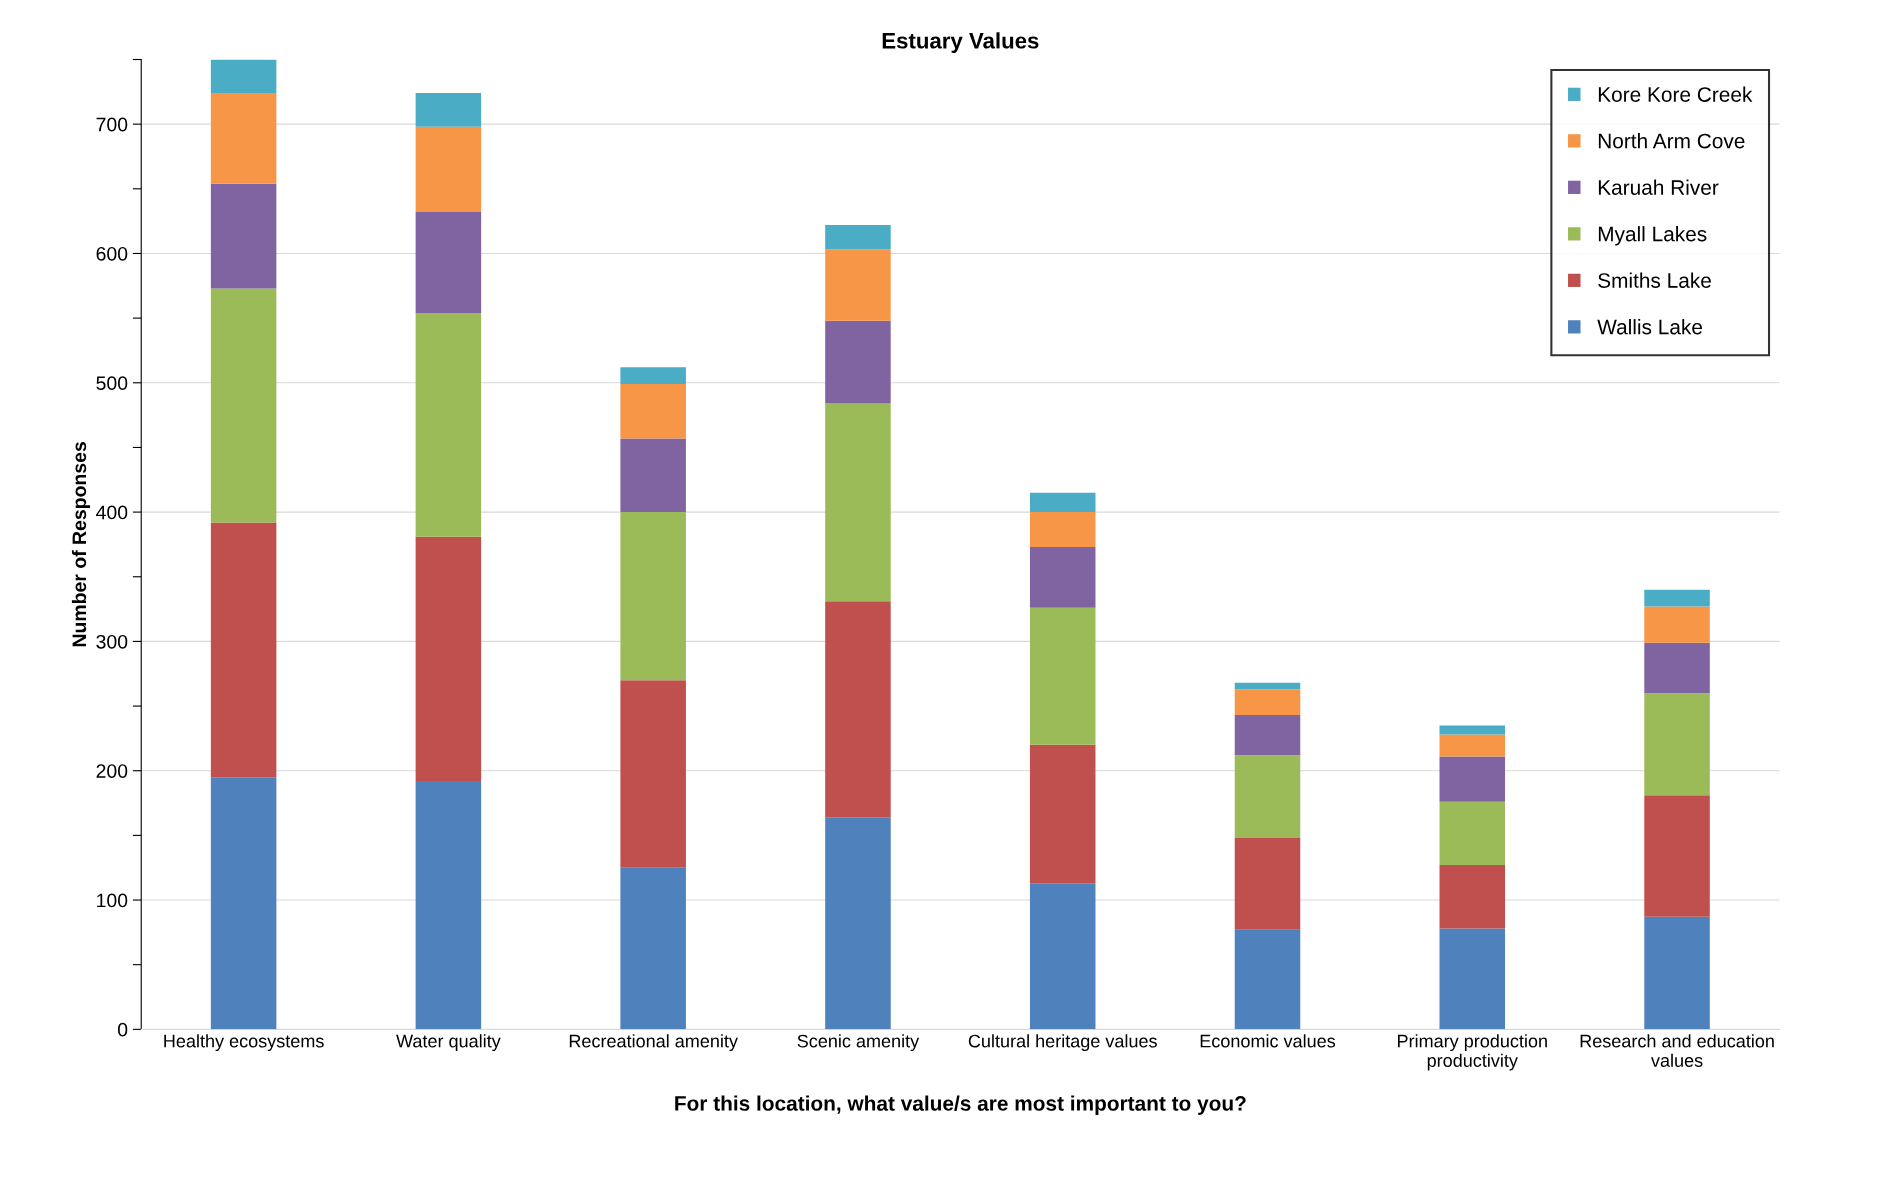 Image resolution: width=1883 pixels, height=1190 pixels. What do you see at coordinates (1677, 1050) in the screenshot?
I see `x-tick-label: Research and education values` at bounding box center [1677, 1050].